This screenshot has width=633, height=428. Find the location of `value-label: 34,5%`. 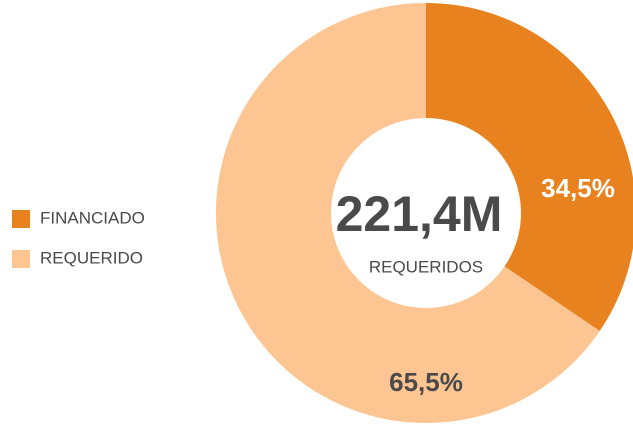

value-label: 34,5% is located at coordinates (578, 188).